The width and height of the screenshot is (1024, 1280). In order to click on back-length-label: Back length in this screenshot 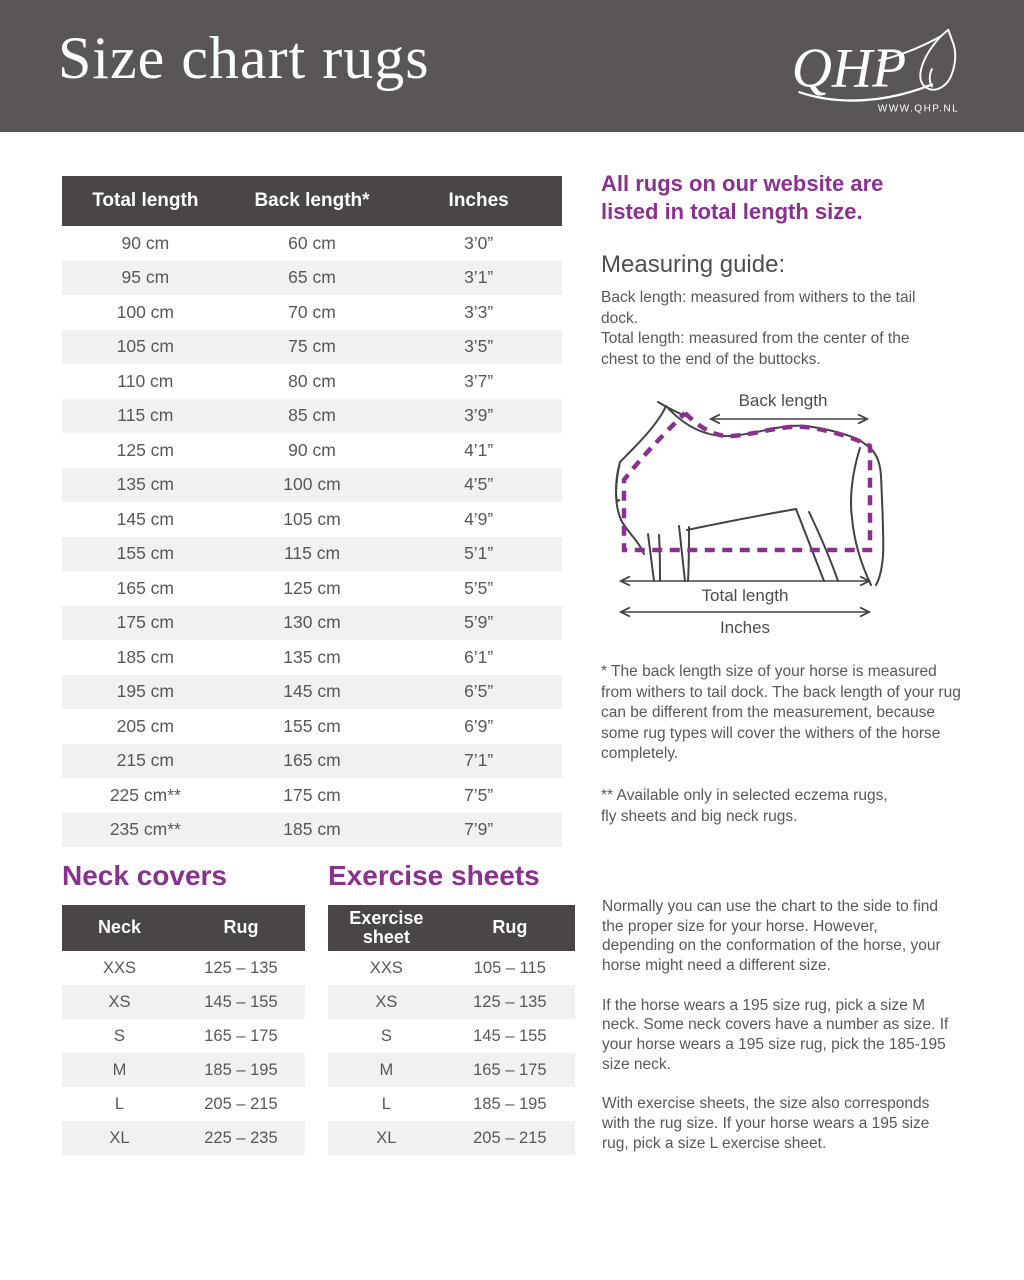, I will do `click(783, 400)`.